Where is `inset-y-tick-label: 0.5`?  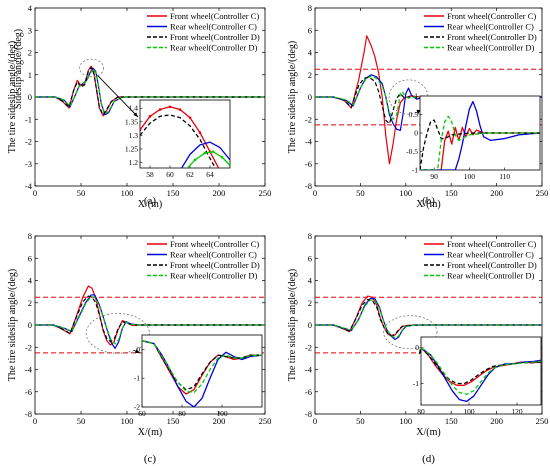 inset-y-tick-label: 0.5 is located at coordinates (414, 114).